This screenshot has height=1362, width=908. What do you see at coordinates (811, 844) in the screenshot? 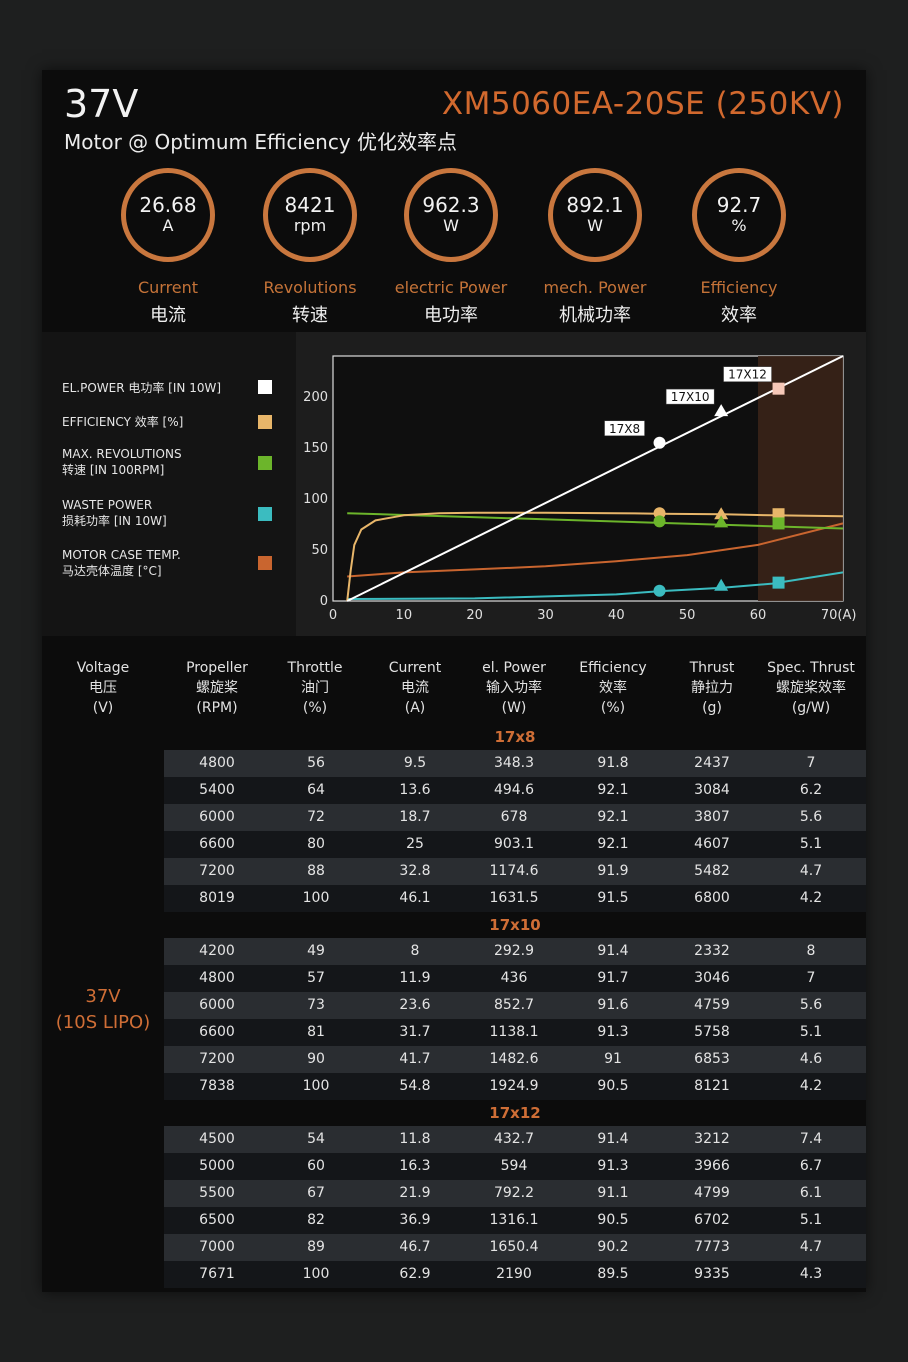
I see `table-cell: 5.1` at bounding box center [811, 844].